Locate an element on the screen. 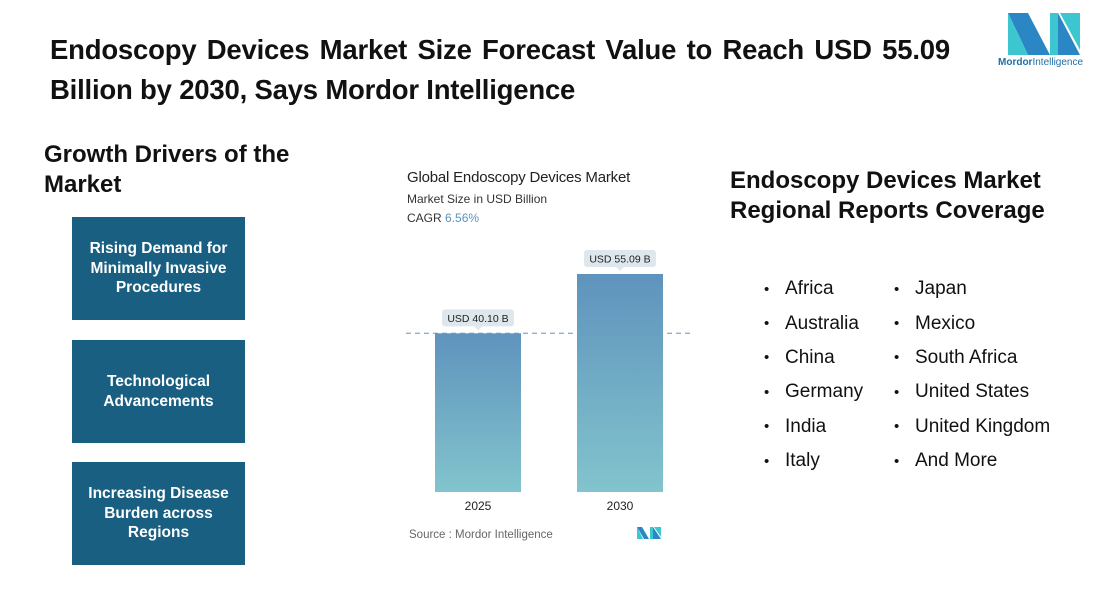 The height and width of the screenshot is (606, 1105). region-label: Germany is located at coordinates (824, 392).